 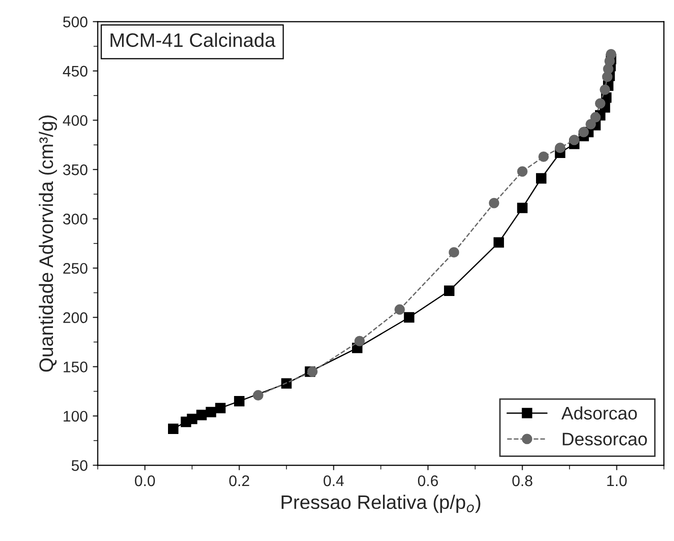 I want to click on x-tick-label: 0.2, so click(x=239, y=480).